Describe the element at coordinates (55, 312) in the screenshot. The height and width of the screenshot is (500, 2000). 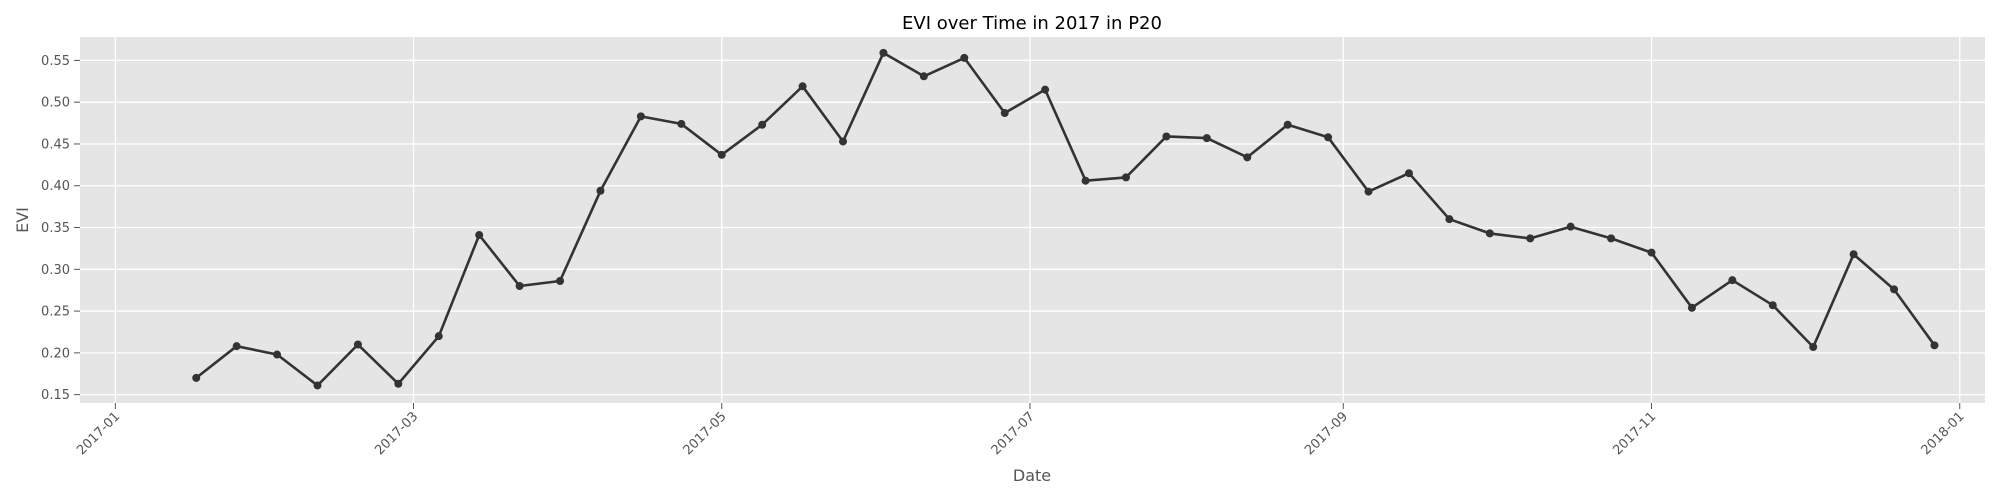
I see `y-tick-label: 0.25` at that location.